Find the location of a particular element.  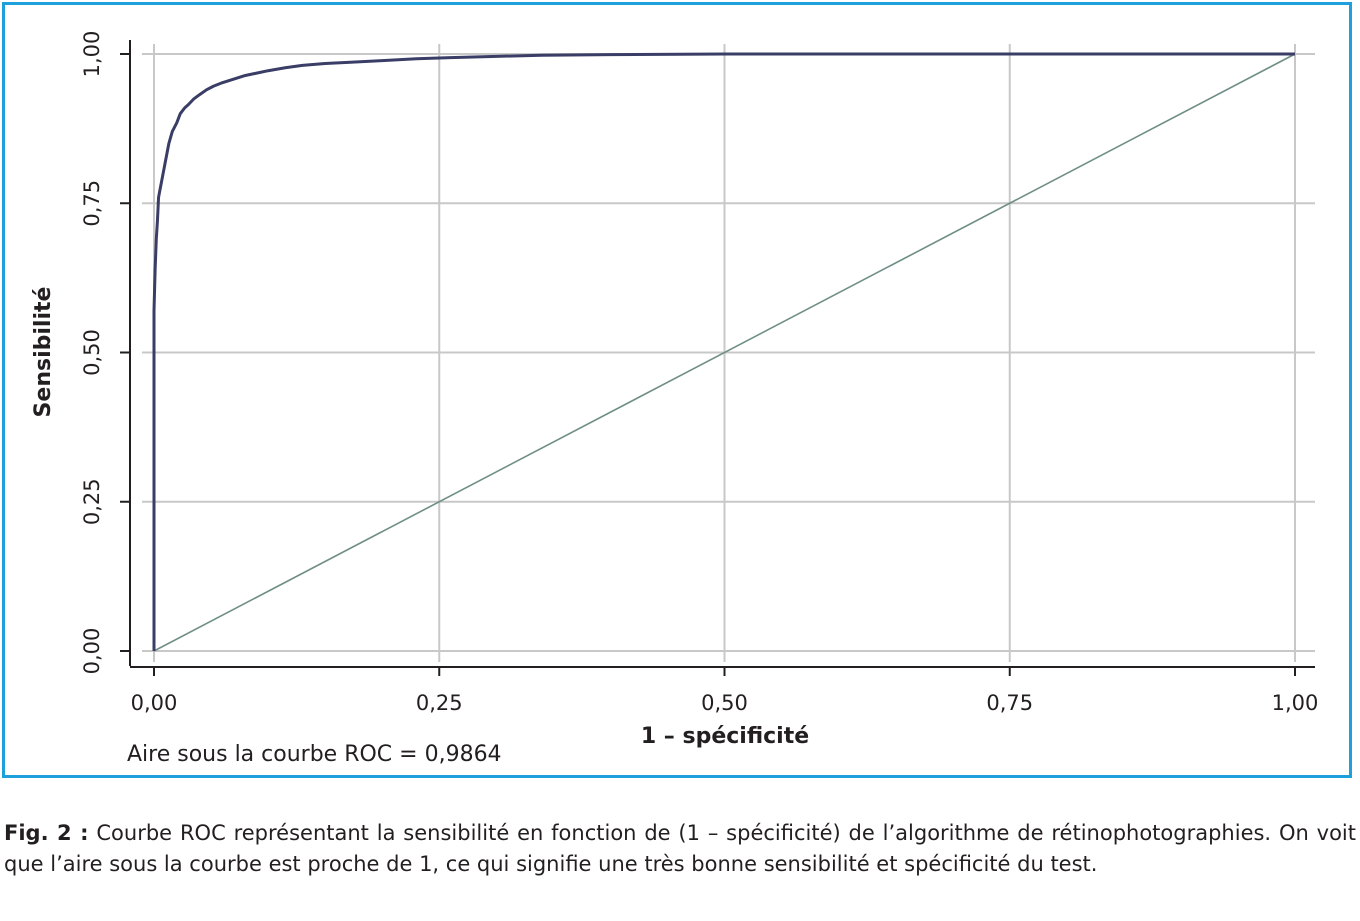

y-tick-label: 0,75 is located at coordinates (92, 203).